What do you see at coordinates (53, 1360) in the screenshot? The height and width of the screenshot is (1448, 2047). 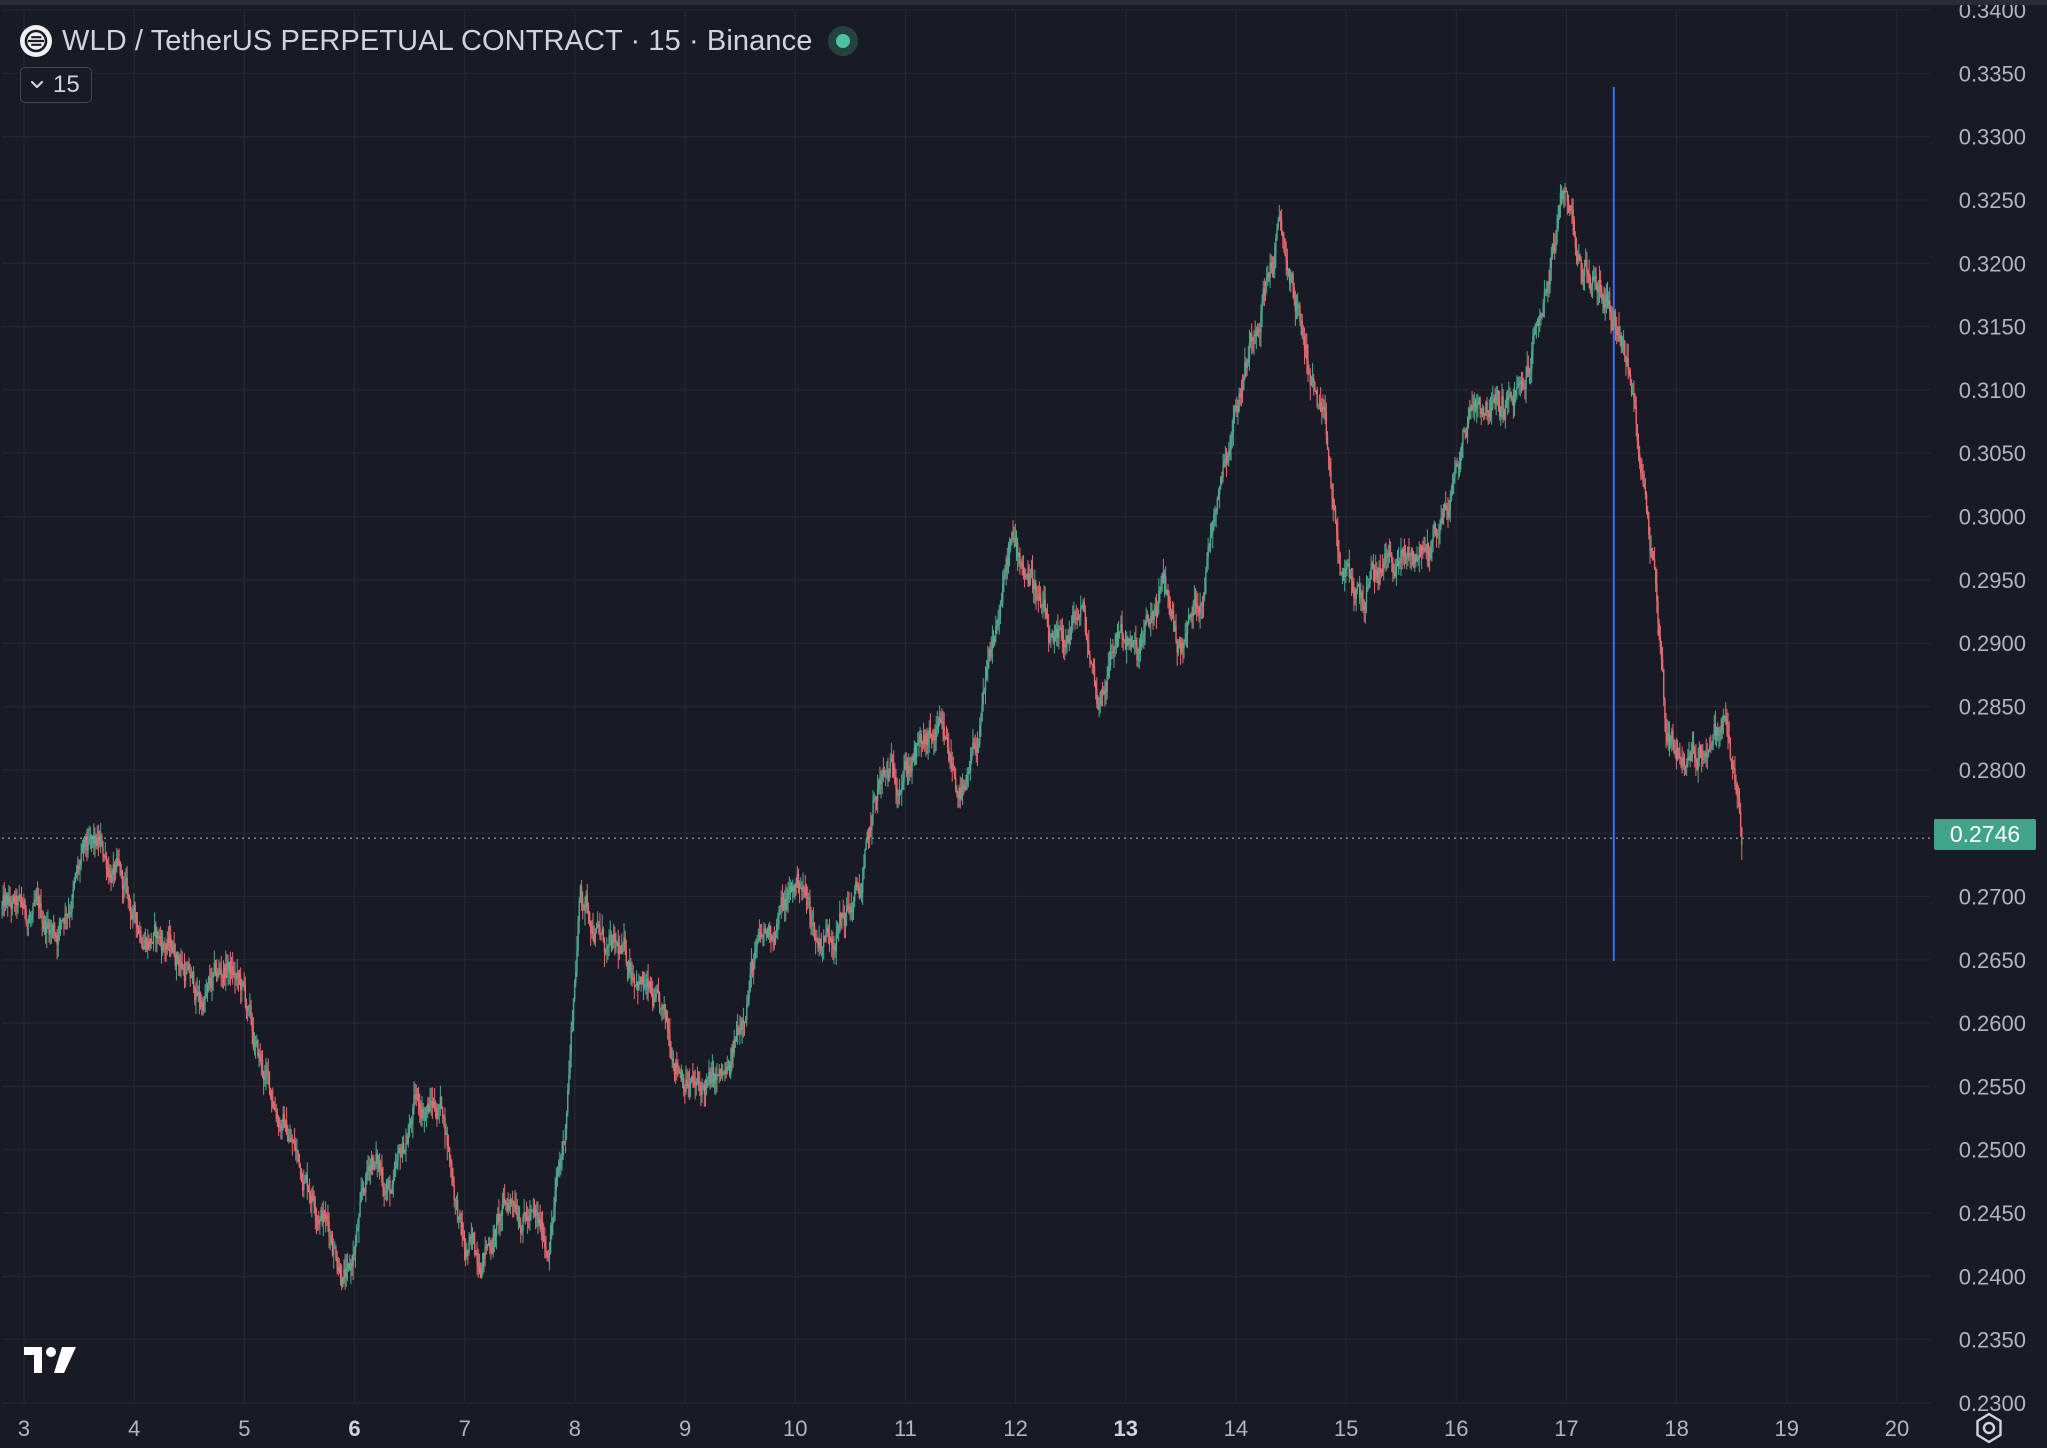 I see `tradingview-logo-icon` at bounding box center [53, 1360].